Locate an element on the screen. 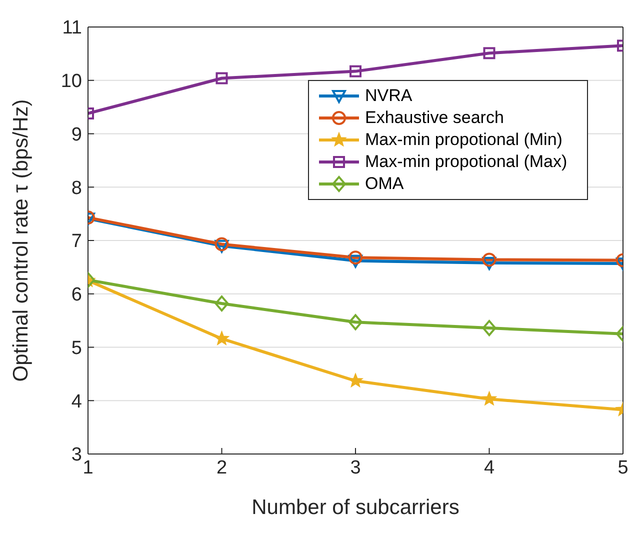  x-tick-label: 2 is located at coordinates (222, 467).